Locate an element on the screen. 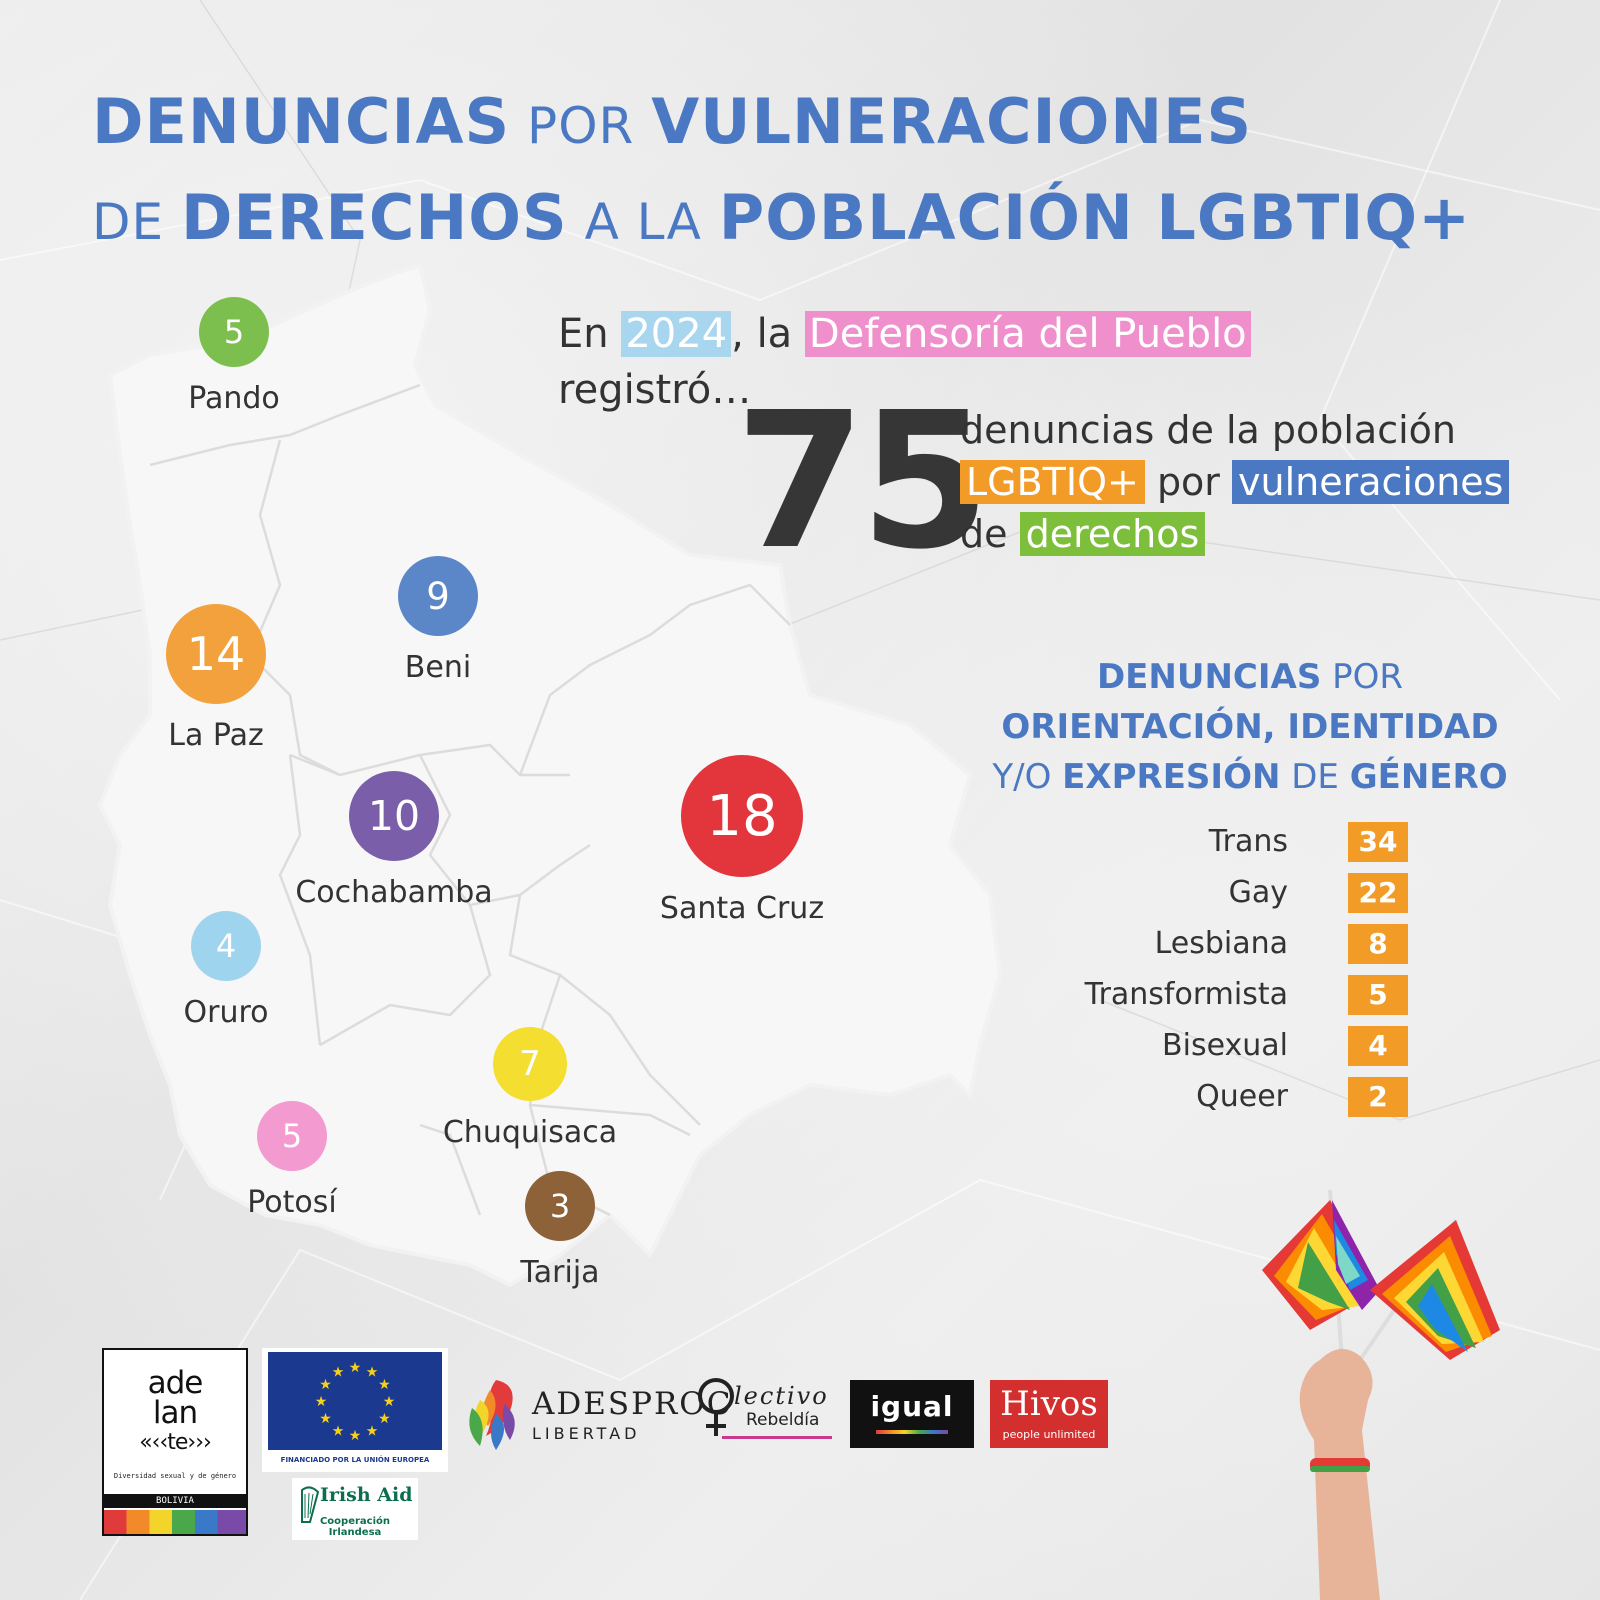  department-marker: 10 Cochabamba is located at coordinates (394, 840).